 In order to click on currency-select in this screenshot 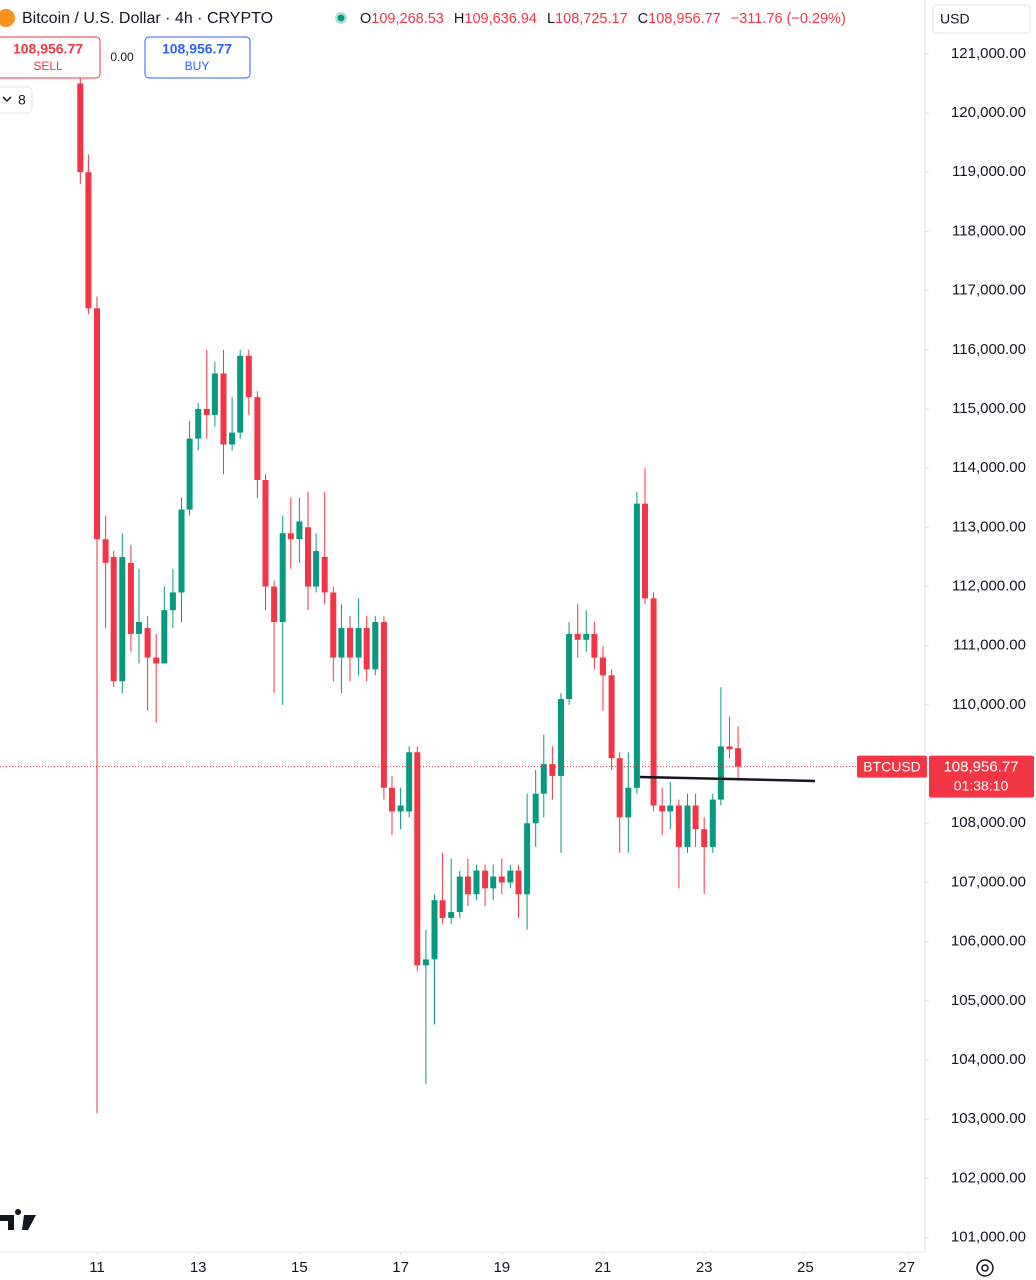, I will do `click(981, 19)`.